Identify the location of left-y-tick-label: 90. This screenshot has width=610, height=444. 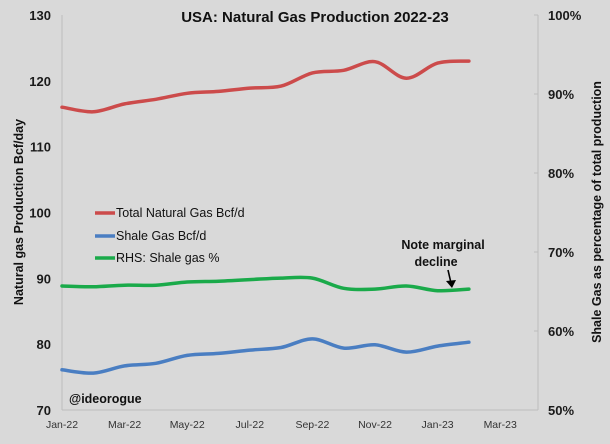
(44, 278).